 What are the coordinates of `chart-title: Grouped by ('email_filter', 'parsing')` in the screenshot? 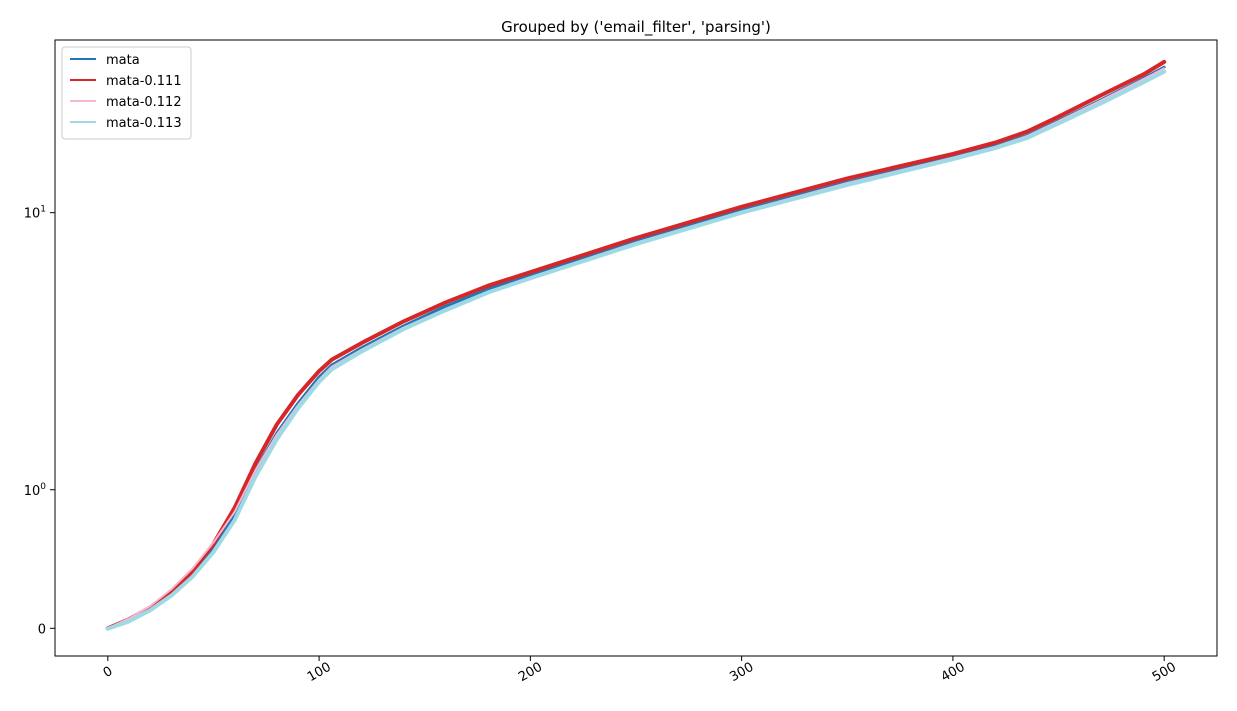 It's located at (636, 27).